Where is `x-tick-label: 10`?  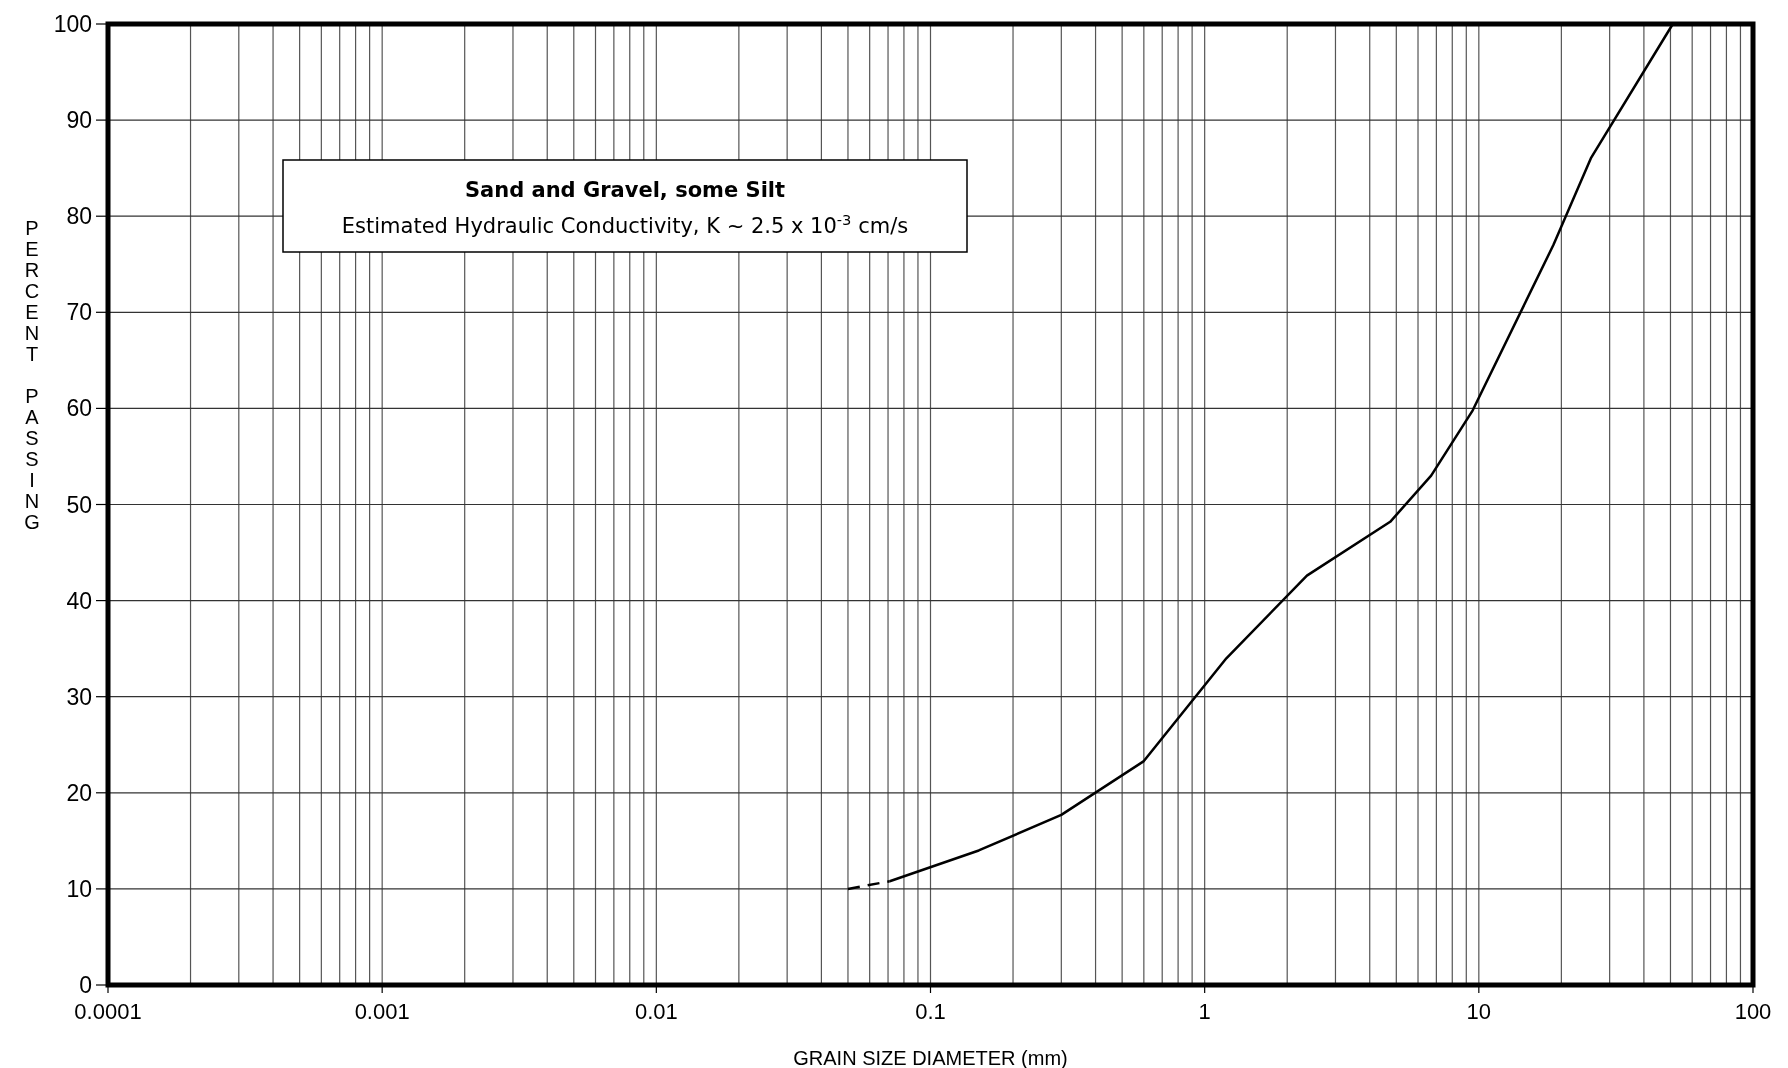 x-tick-label: 10 is located at coordinates (1479, 1011).